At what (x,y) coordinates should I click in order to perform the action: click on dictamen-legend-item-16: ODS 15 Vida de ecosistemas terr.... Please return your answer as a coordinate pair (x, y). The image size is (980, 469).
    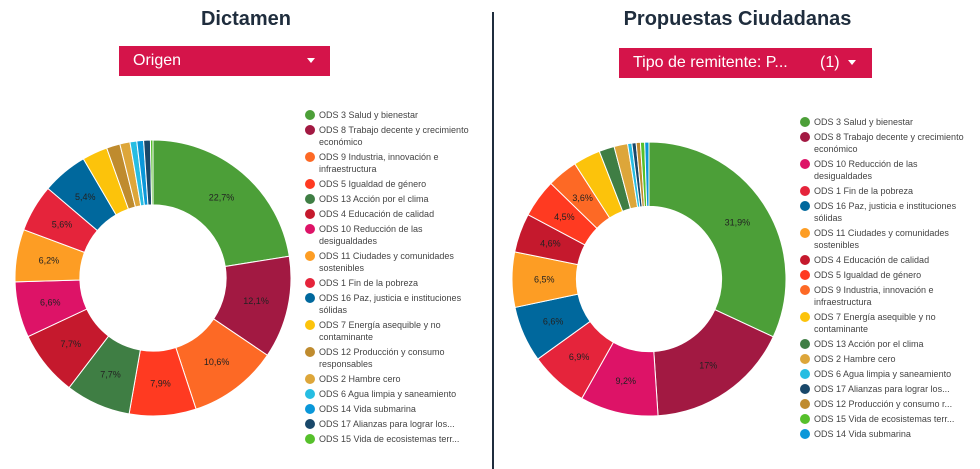
    Looking at the image, I should click on (392, 439).